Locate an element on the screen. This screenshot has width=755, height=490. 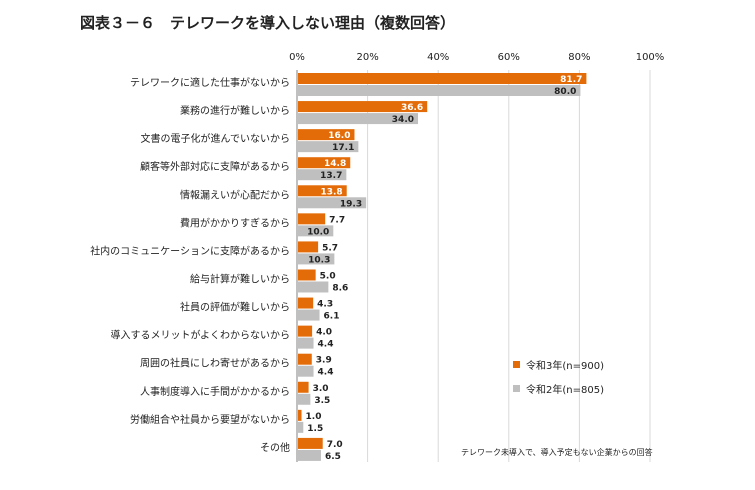
data-label-series-1: 5.7 is located at coordinates (330, 248).